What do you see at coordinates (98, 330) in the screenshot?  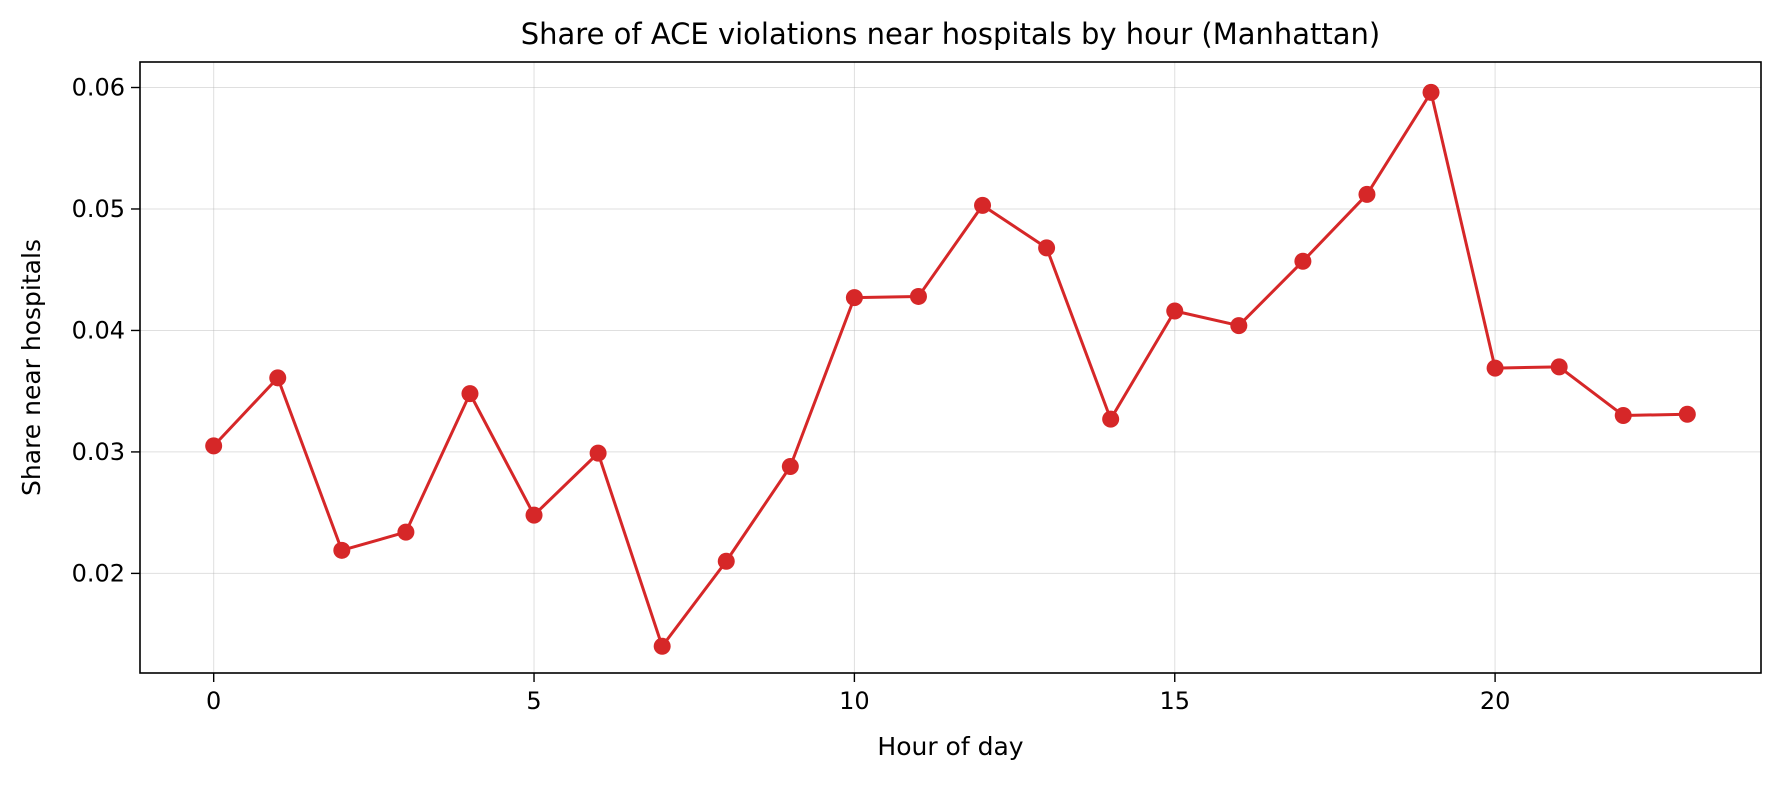 I see `y-tick-label: 0.04` at bounding box center [98, 330].